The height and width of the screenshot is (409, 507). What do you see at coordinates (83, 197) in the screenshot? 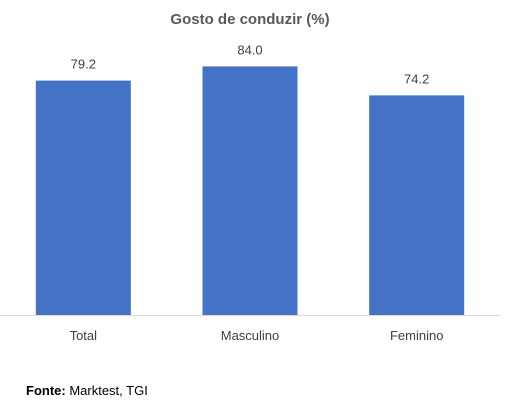
I see `bar-total` at bounding box center [83, 197].